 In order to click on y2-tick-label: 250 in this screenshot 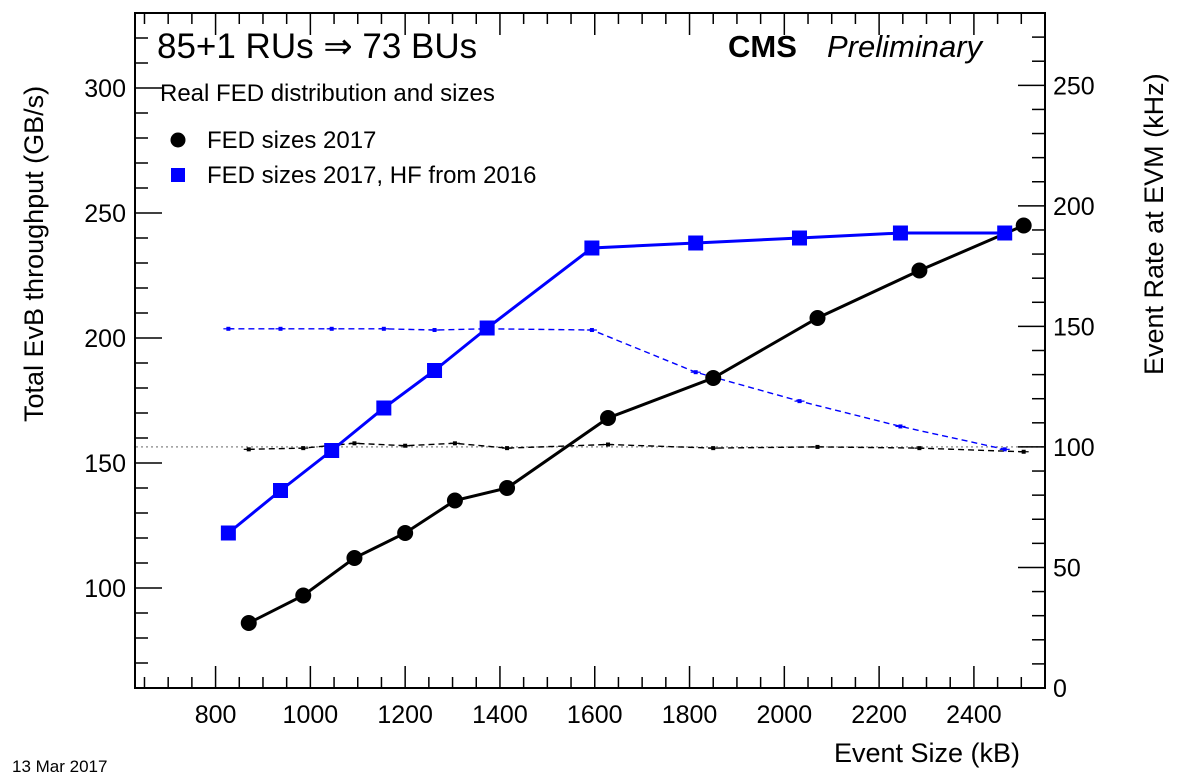, I will do `click(1074, 86)`.